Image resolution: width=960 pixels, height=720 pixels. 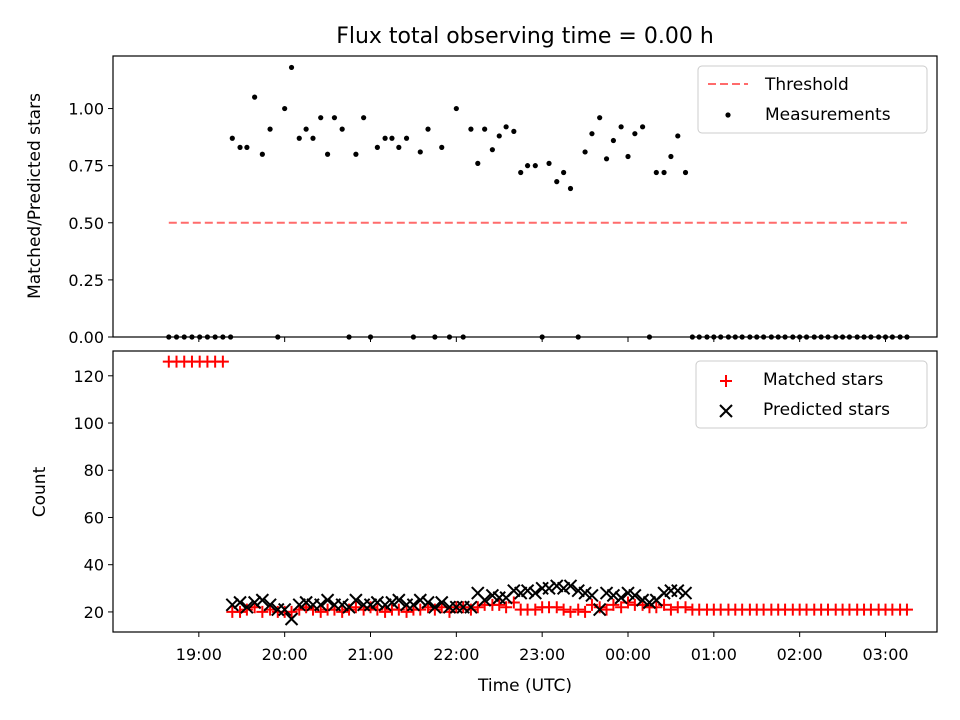 What do you see at coordinates (726, 411) in the screenshot?
I see `predicted-legend-marker` at bounding box center [726, 411].